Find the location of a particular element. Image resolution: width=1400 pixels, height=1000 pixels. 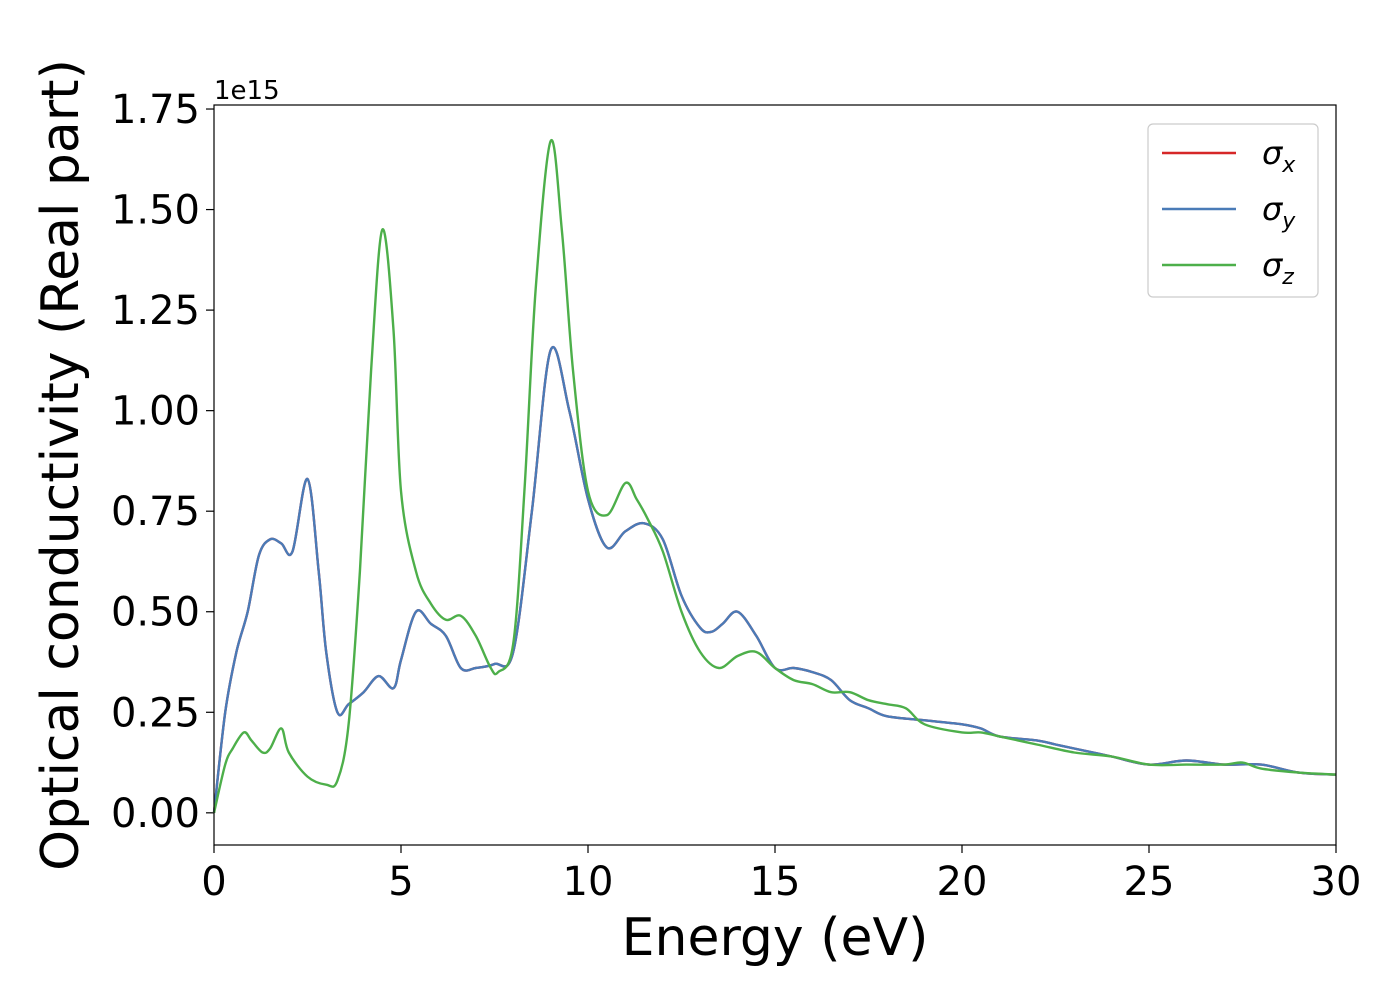

y-offset-label: 1e15 is located at coordinates (247, 91).